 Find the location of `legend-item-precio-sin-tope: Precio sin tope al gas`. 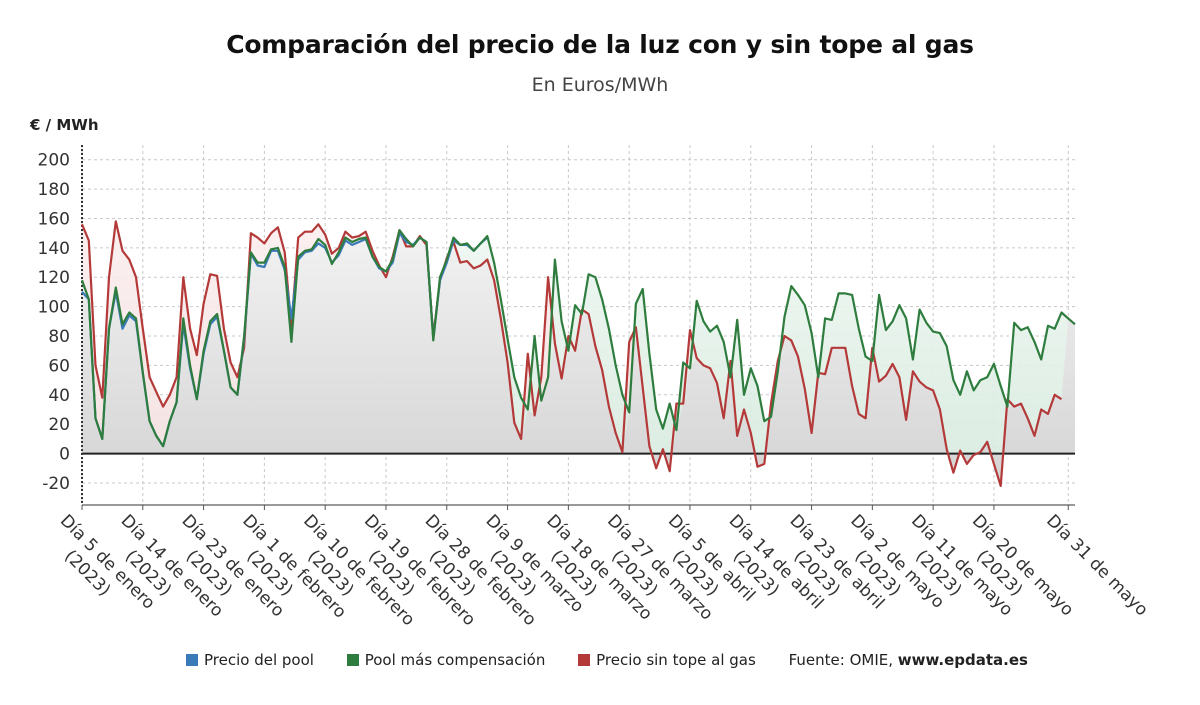

legend-item-precio-sin-tope: Precio sin tope al gas is located at coordinates (667, 660).